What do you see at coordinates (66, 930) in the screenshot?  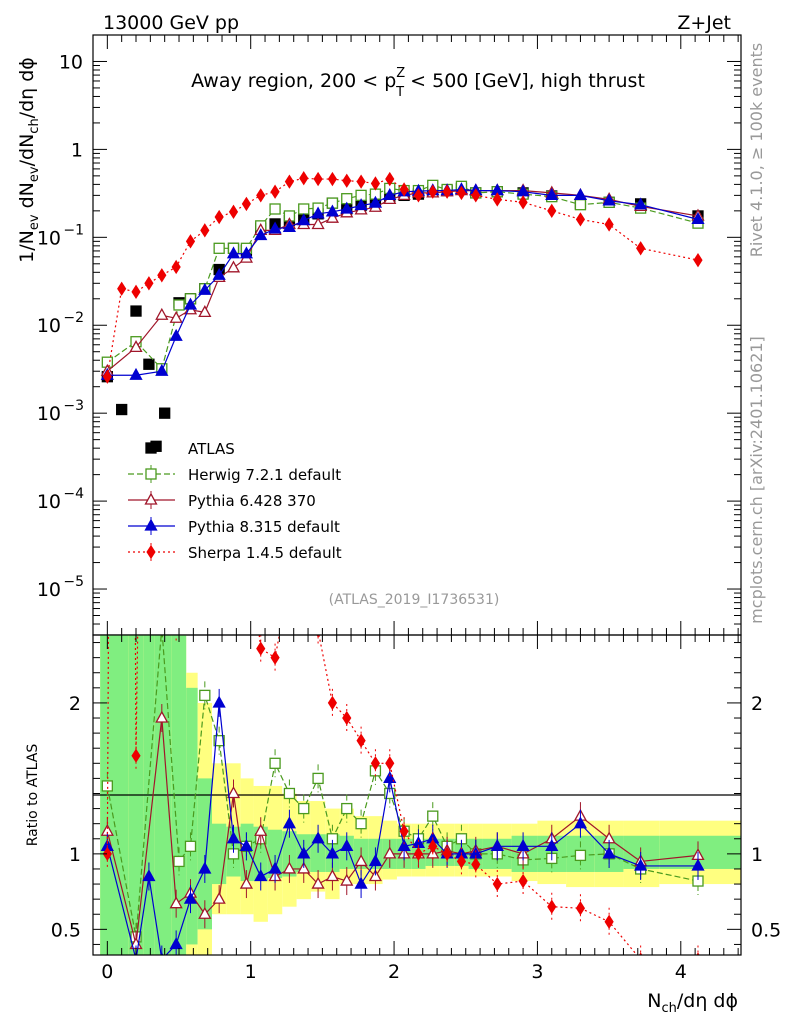 I see `ratio-y-tick-label: 0.5` at bounding box center [66, 930].